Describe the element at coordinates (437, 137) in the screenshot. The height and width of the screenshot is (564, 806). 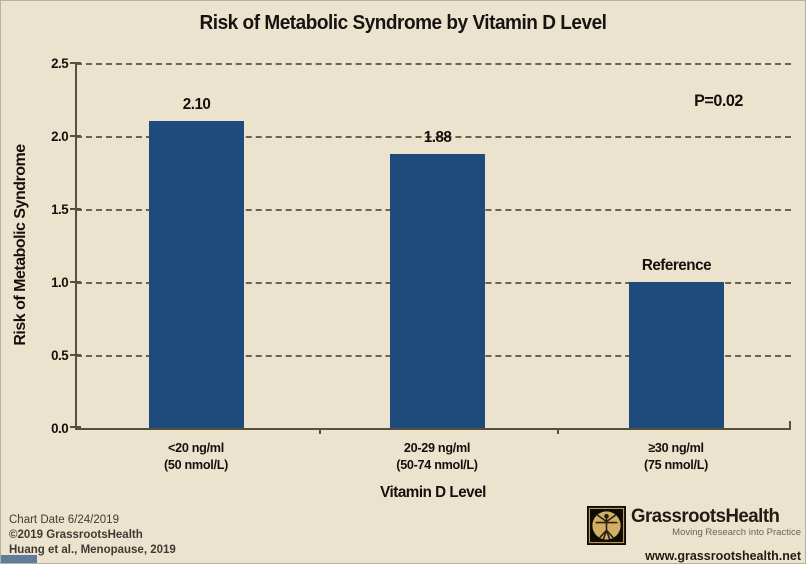
I see `bar-value-label: 1.88` at that location.